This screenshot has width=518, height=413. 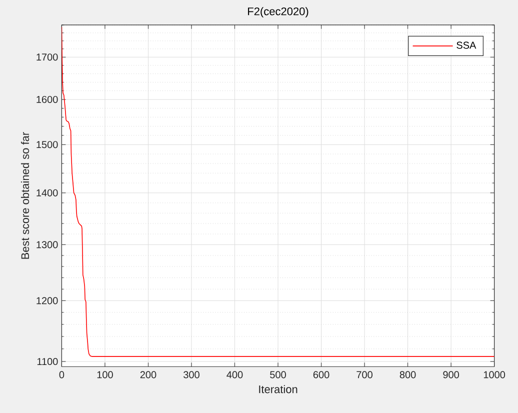 I want to click on x-tick-label: 500, so click(x=278, y=374).